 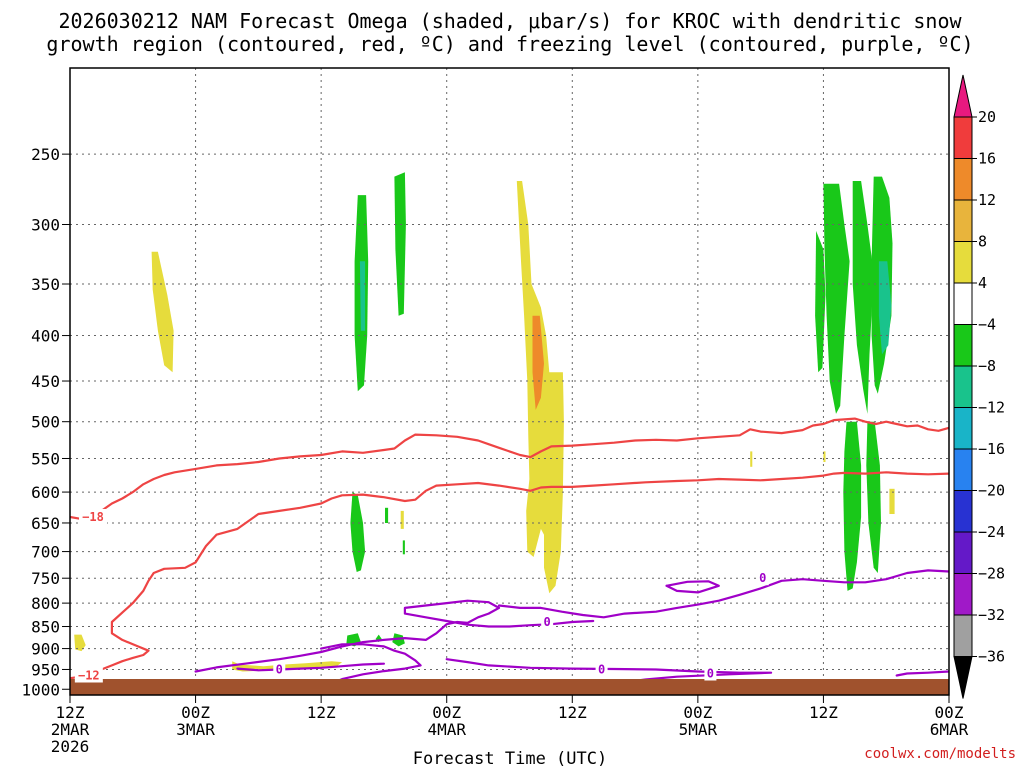 What do you see at coordinates (45, 381) in the screenshot?
I see `y-tick-label: 450` at bounding box center [45, 381].